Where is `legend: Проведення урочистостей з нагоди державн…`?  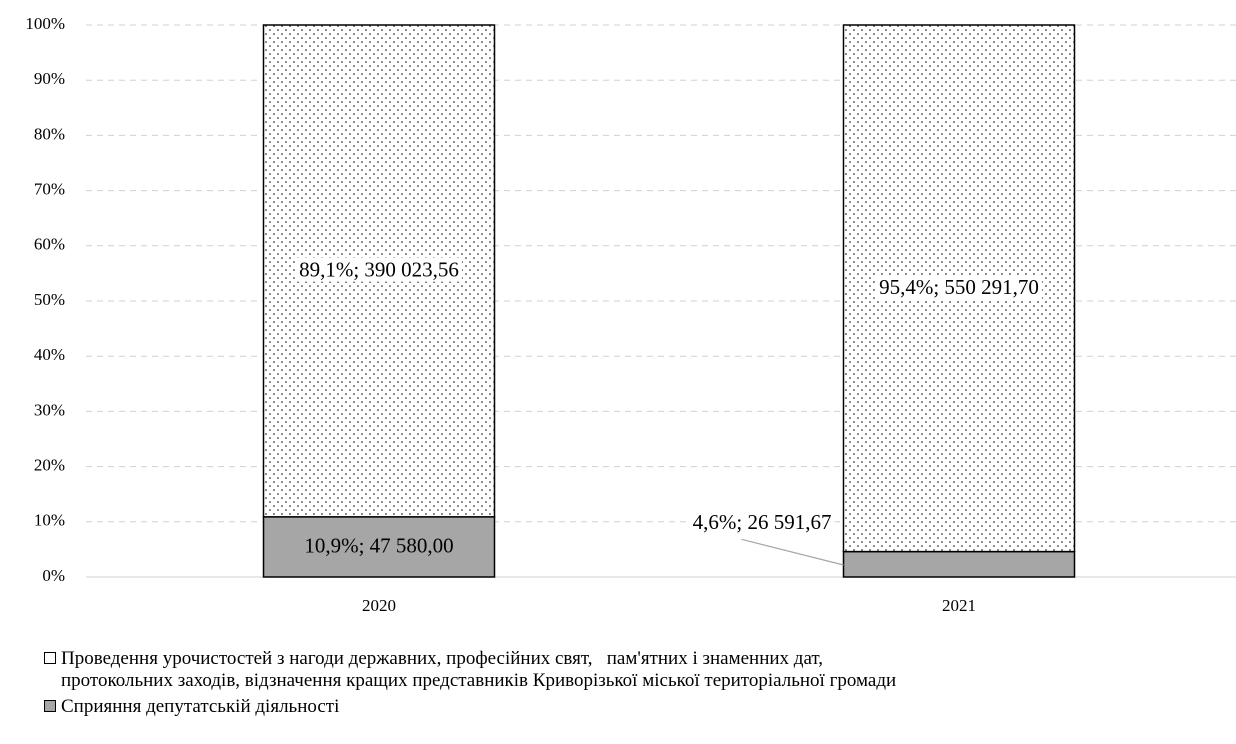 legend: Проведення урочистостей з нагоди державн… is located at coordinates (640, 685).